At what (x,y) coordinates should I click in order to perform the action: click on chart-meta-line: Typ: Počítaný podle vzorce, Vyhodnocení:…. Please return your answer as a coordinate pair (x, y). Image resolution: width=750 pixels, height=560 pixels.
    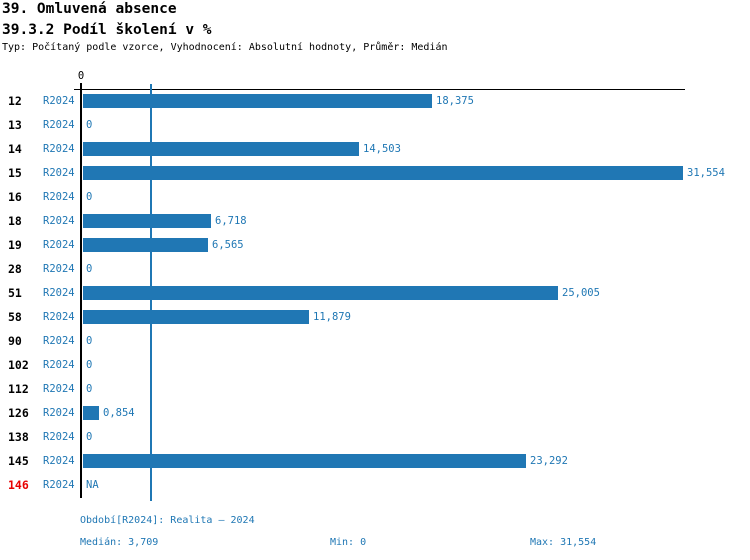
    Looking at the image, I should click on (225, 47).